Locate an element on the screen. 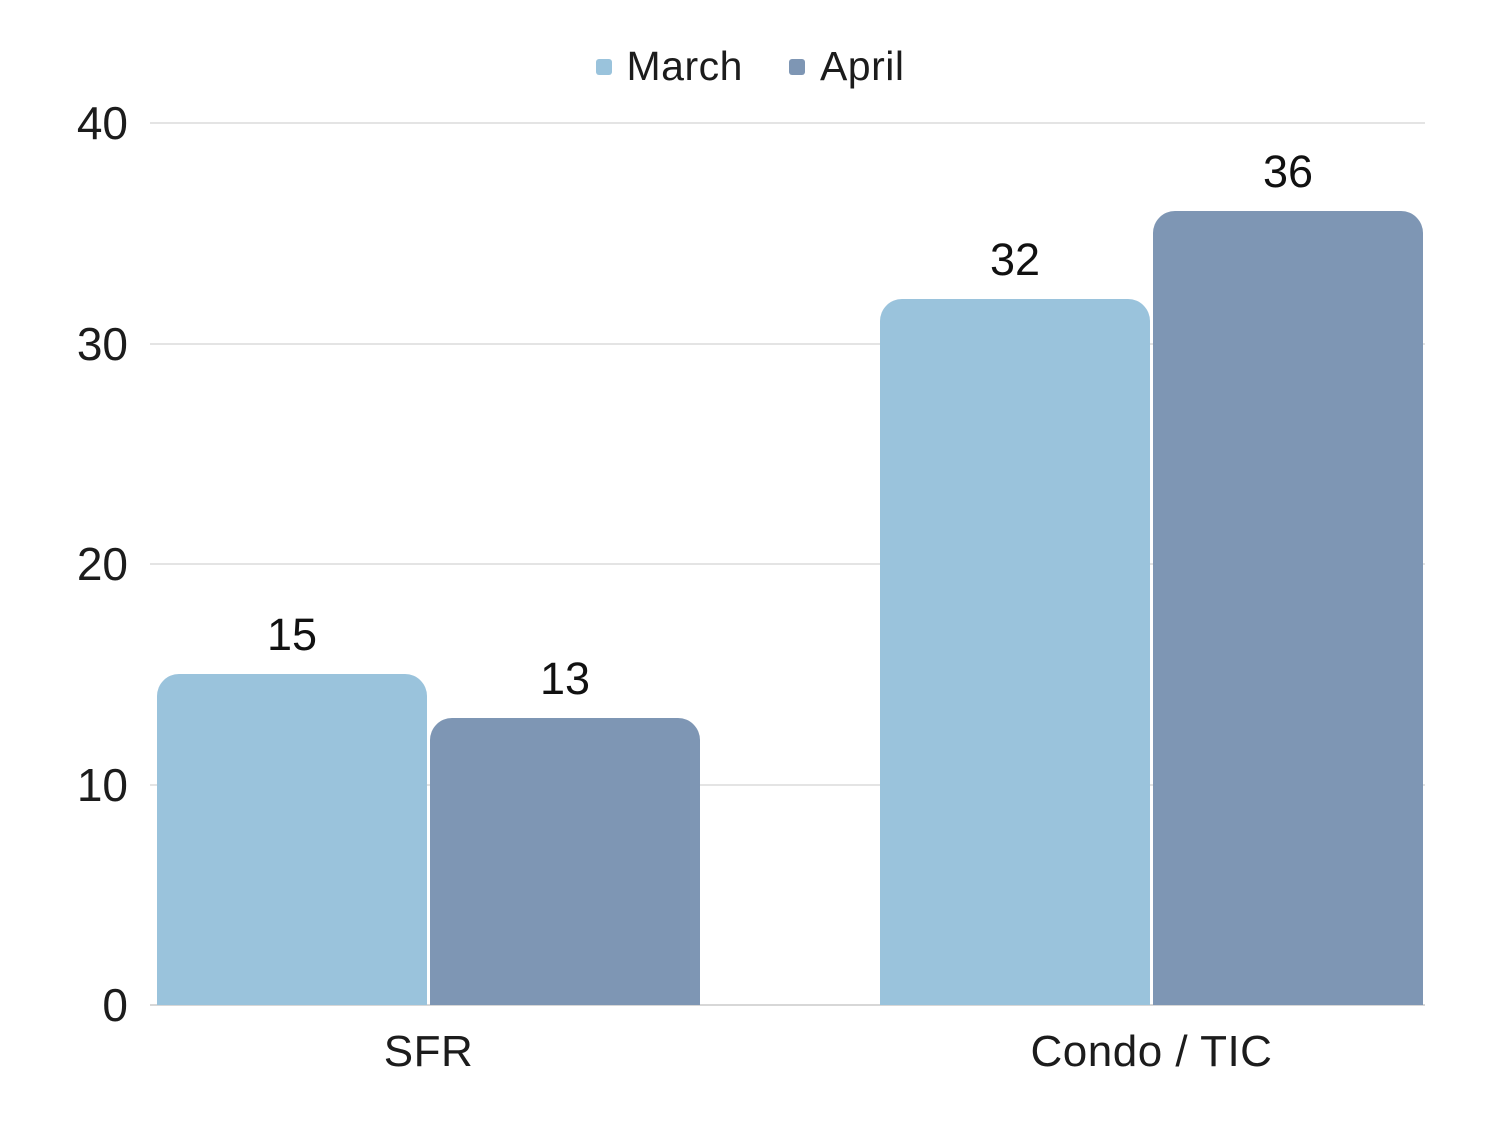  x-category-label-sfr: SFR is located at coordinates (428, 1051).